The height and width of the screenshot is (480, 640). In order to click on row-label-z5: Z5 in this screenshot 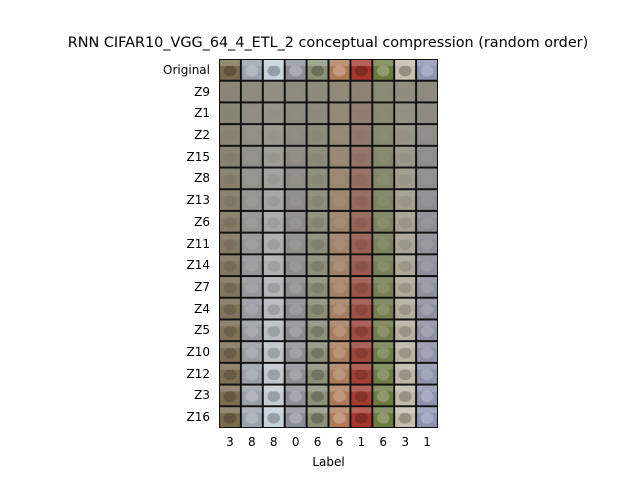, I will do `click(202, 330)`.